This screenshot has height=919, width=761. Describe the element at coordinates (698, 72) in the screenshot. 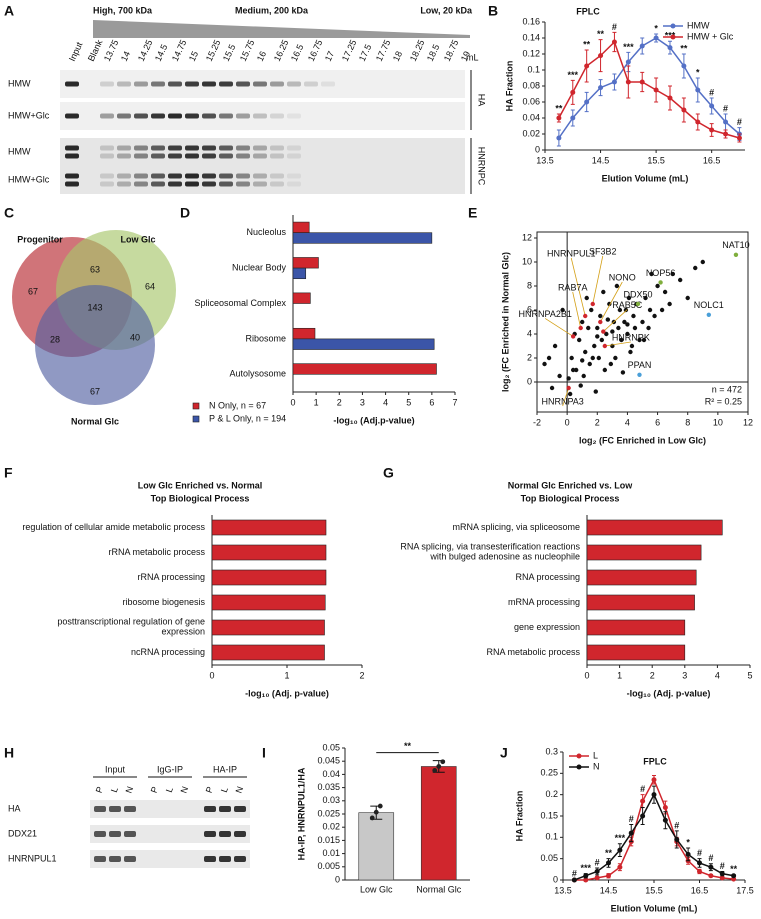

I see `significance-mark: *` at that location.